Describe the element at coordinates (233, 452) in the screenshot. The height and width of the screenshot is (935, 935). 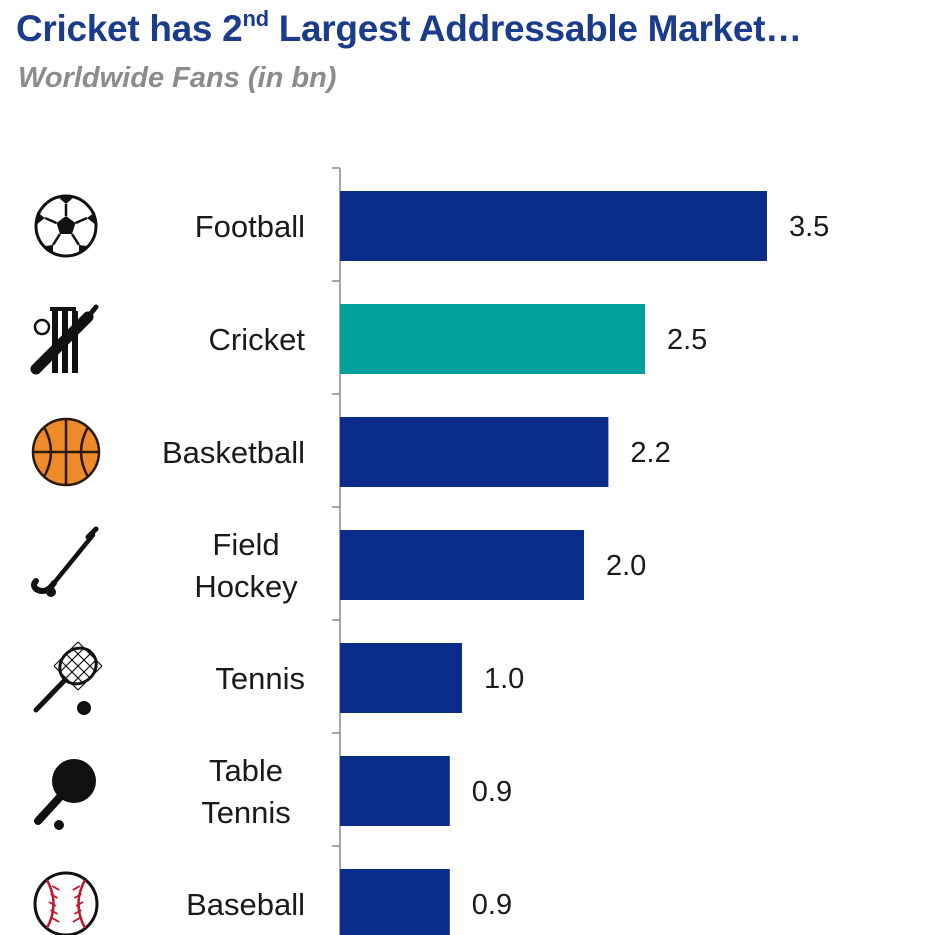
I see `category-label: Basketball` at that location.